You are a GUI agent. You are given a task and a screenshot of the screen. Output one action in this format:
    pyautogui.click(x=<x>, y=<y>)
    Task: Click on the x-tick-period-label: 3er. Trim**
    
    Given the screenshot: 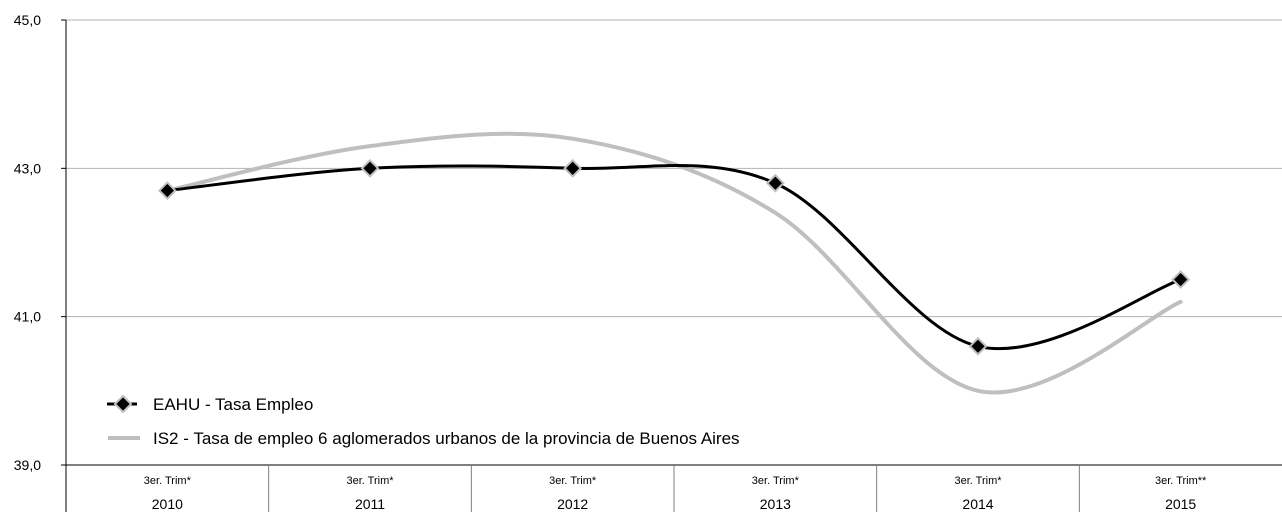 What is the action you would take?
    pyautogui.click(x=1181, y=481)
    